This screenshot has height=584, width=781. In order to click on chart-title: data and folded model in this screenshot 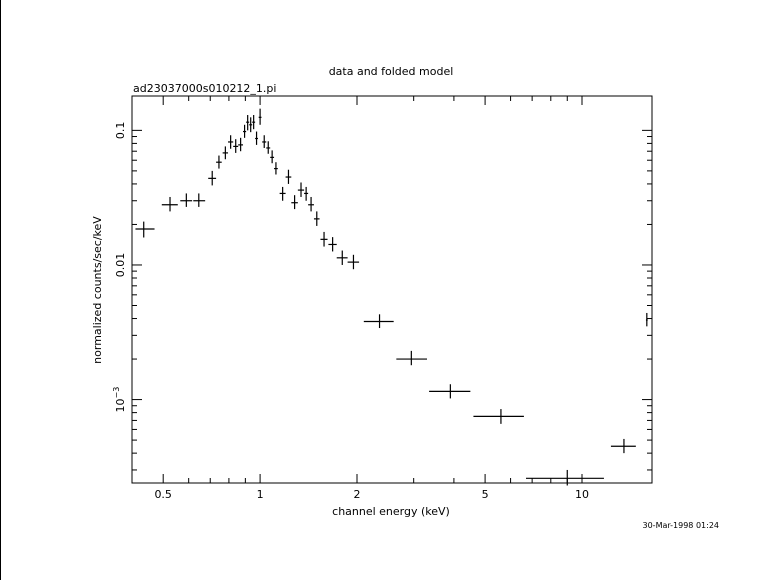, I will do `click(391, 71)`.